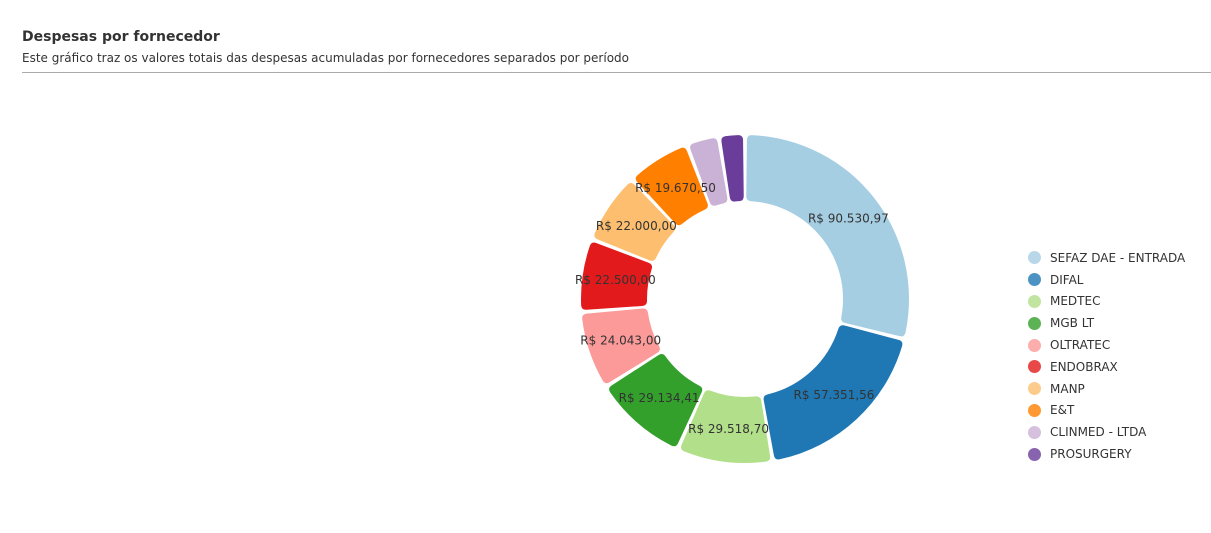 This screenshot has width=1211, height=533. Describe the element at coordinates (675, 188) in the screenshot. I see `slice-label-e-t: R$ 19.670,50` at that location.